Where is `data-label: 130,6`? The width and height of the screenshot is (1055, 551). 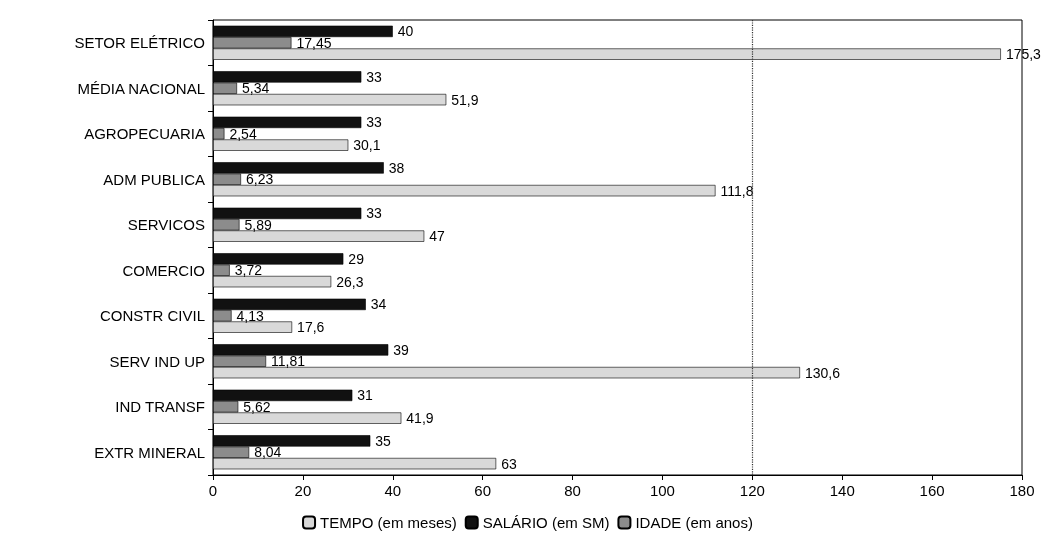 data-label: 130,6 is located at coordinates (822, 372).